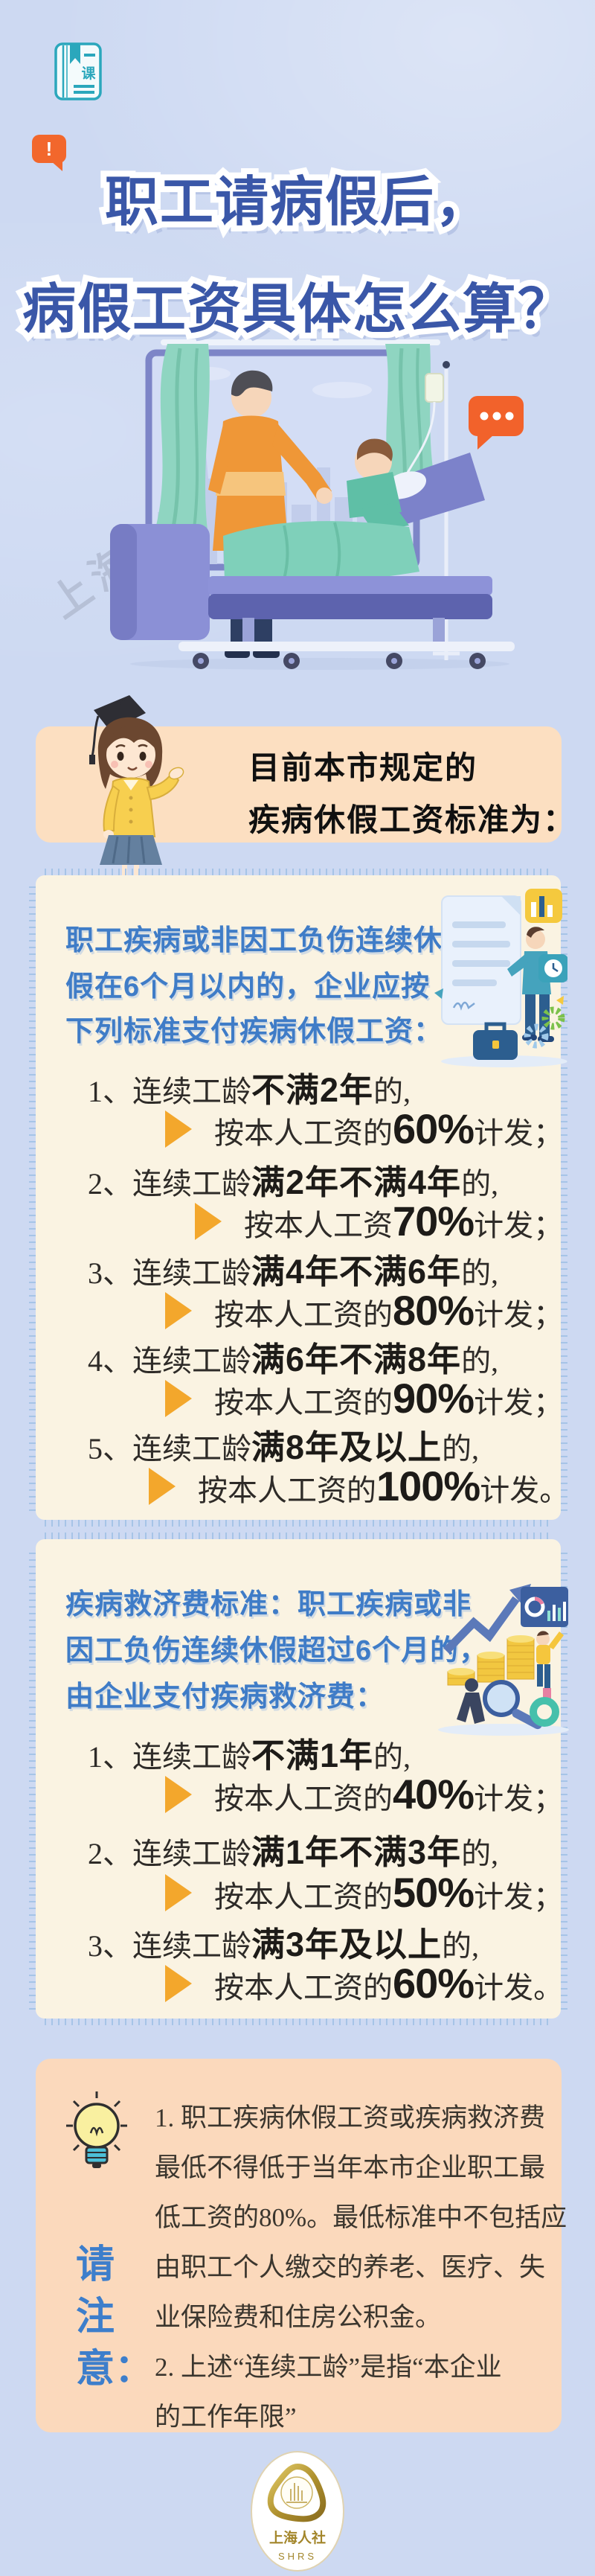 The height and width of the screenshot is (2576, 595). What do you see at coordinates (482, 1625) in the screenshot?
I see `growth-arrow-icon` at bounding box center [482, 1625].